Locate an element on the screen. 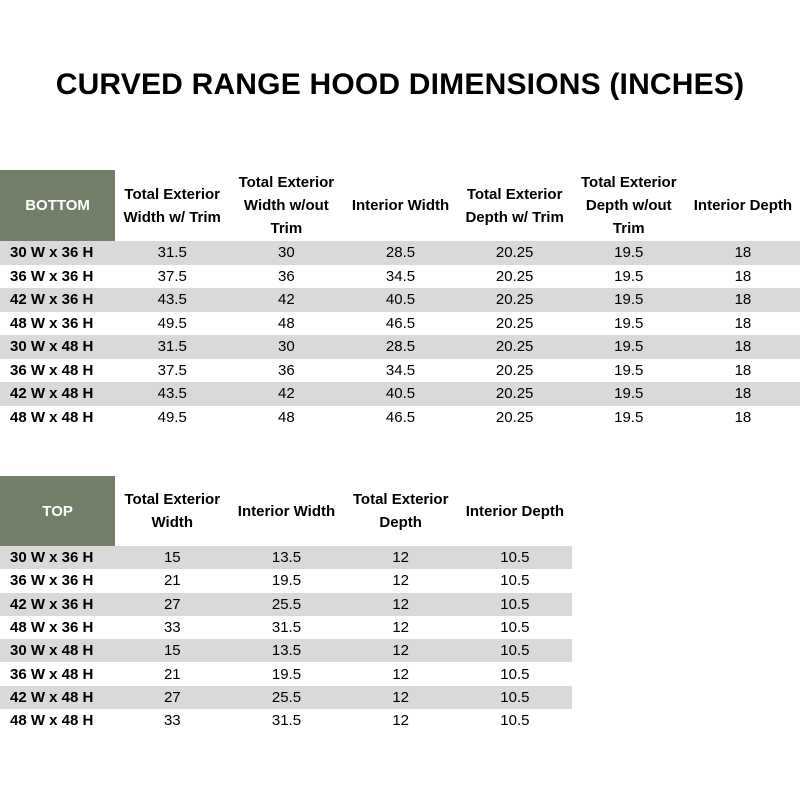  cell: 48 is located at coordinates (286, 417).